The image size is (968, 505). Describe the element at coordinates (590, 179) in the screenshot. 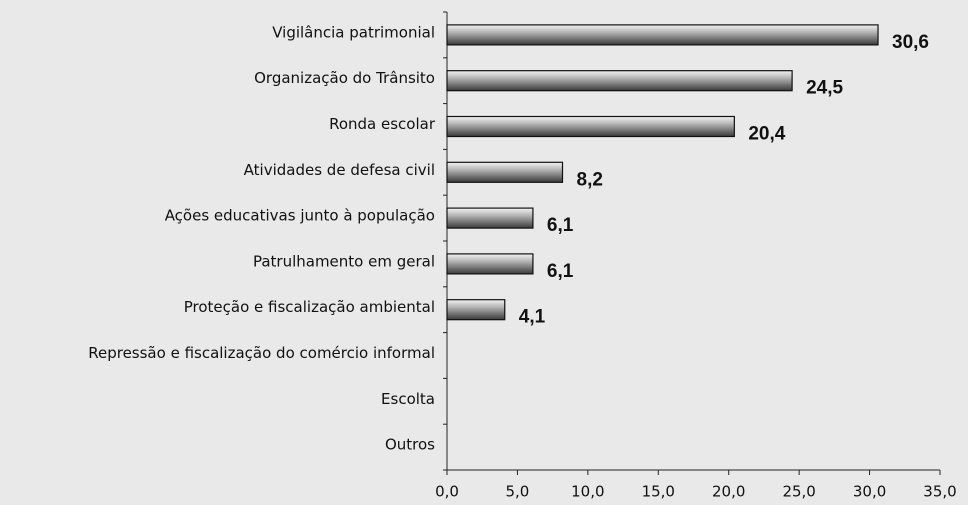

I see `value-label: 8,2` at that location.